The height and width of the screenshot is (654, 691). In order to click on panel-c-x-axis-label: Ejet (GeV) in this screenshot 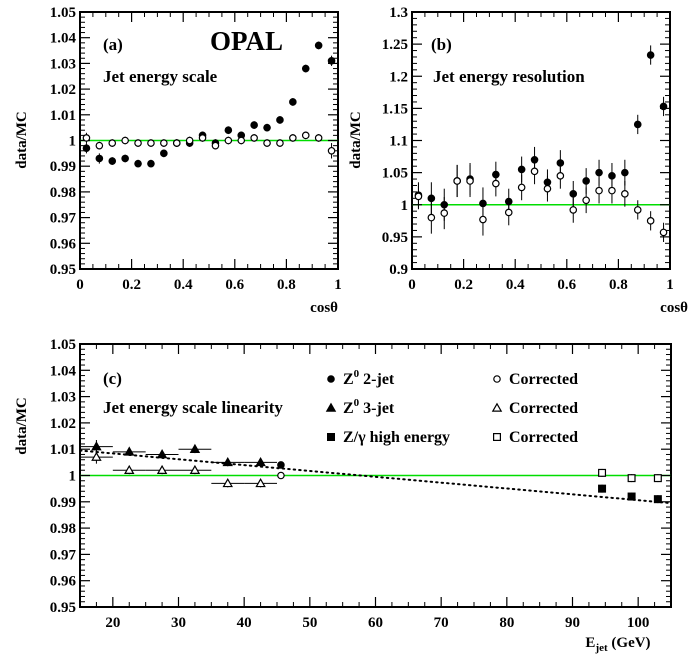, I will do `click(617, 644)`.